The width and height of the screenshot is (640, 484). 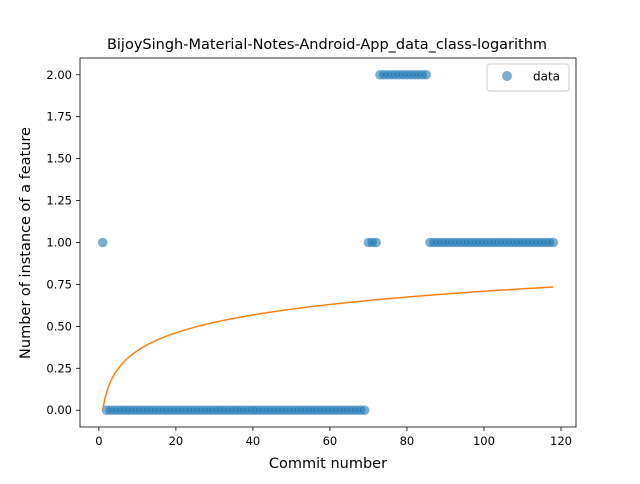 I want to click on y-tick-label: 1.00, so click(x=59, y=243).